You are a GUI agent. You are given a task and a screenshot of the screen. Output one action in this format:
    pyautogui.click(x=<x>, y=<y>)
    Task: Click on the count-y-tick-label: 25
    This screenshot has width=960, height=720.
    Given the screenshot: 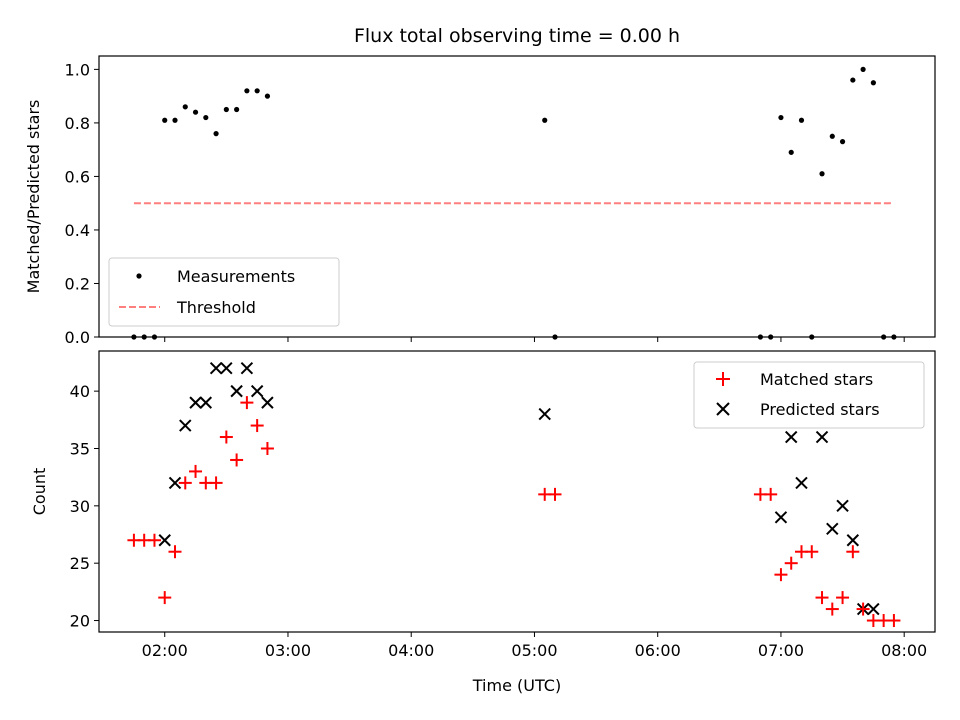 What is the action you would take?
    pyautogui.click(x=80, y=563)
    